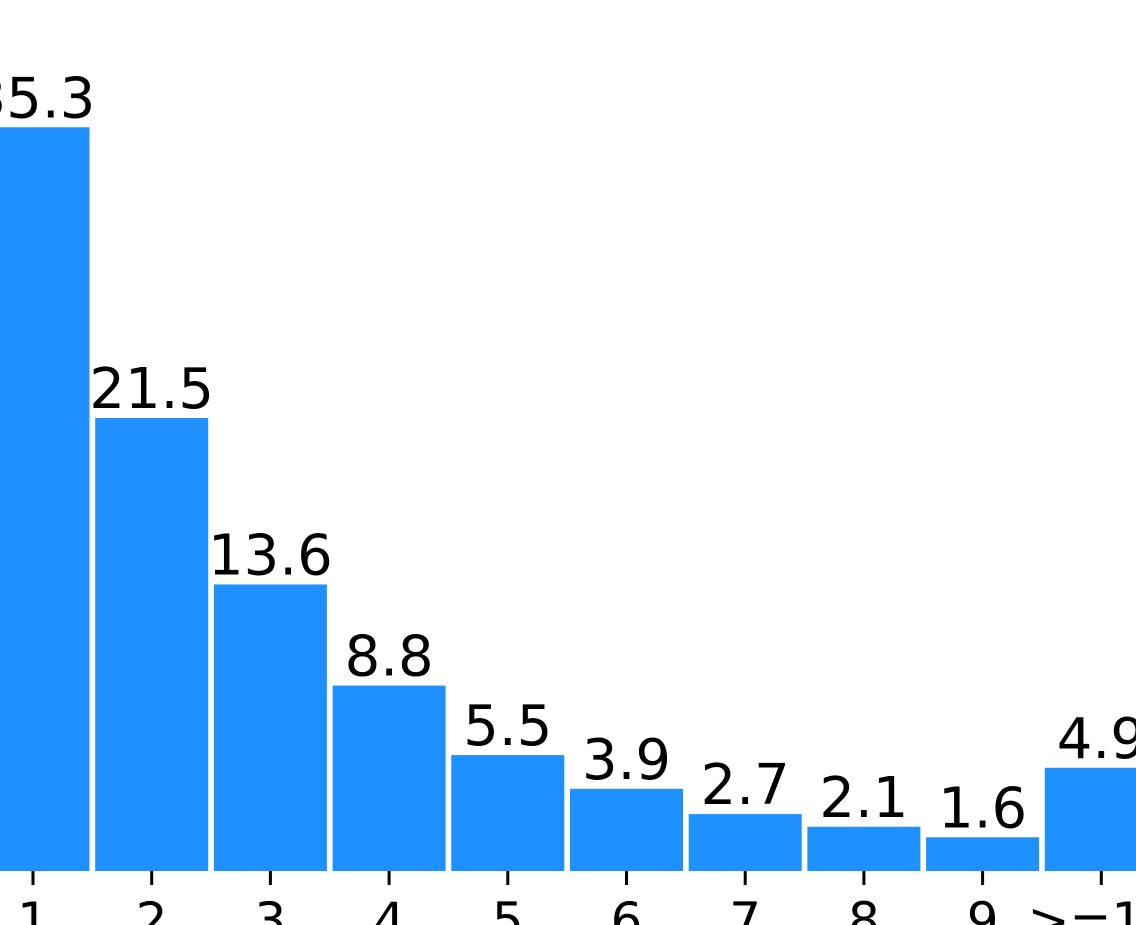 Image resolution: width=1136 pixels, height=925 pixels. Describe the element at coordinates (47, 98) in the screenshot. I see `data-label: 35.3` at that location.